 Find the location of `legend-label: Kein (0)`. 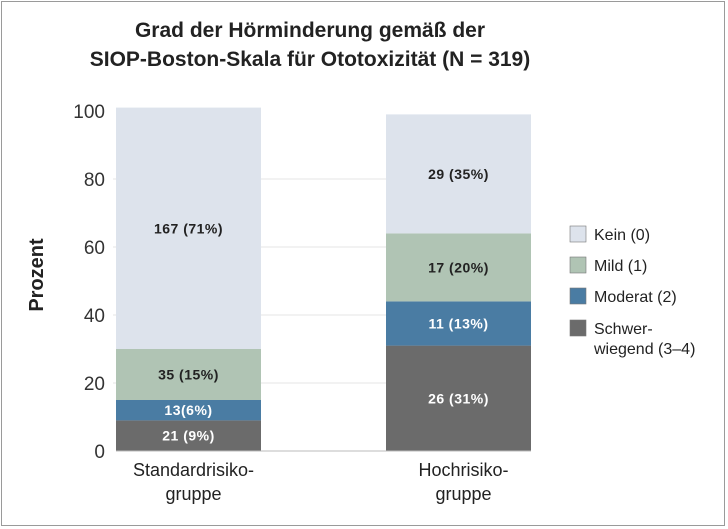

legend-label: Kein (0) is located at coordinates (622, 235).